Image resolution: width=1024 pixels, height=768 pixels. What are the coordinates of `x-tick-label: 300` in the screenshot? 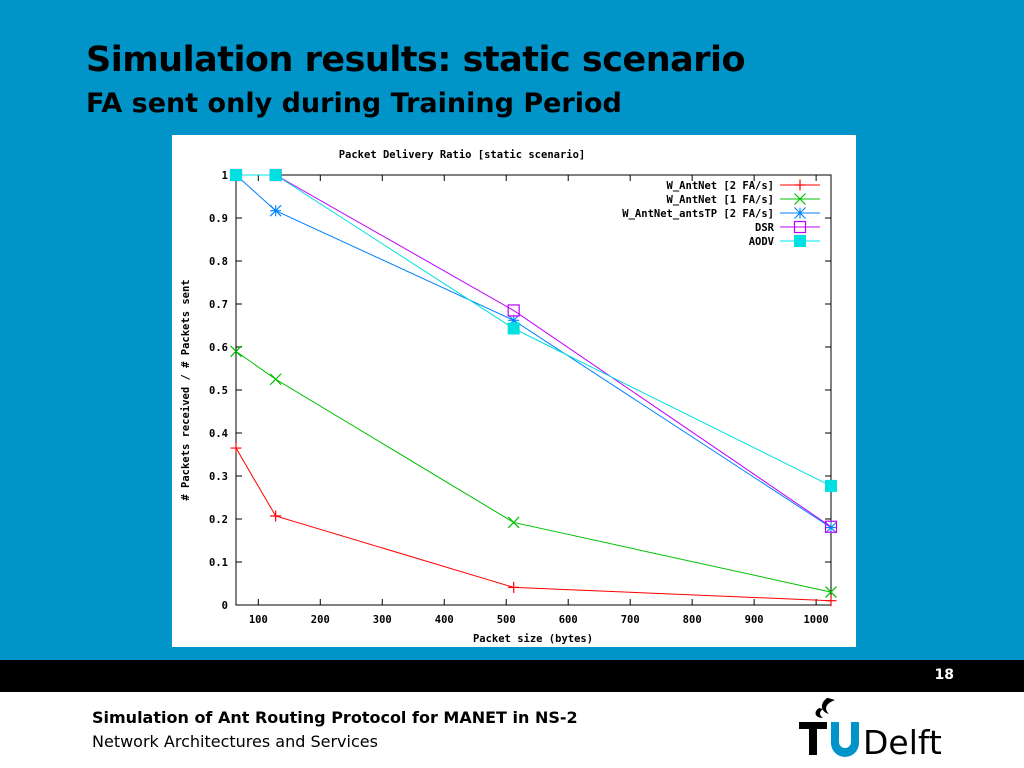 It's located at (382, 620).